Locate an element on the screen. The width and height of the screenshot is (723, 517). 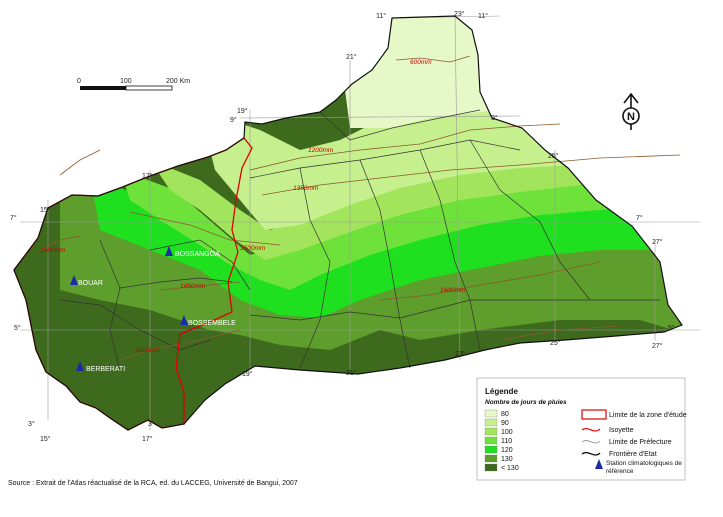
isohyet-label: 600mm is located at coordinates (421, 62).